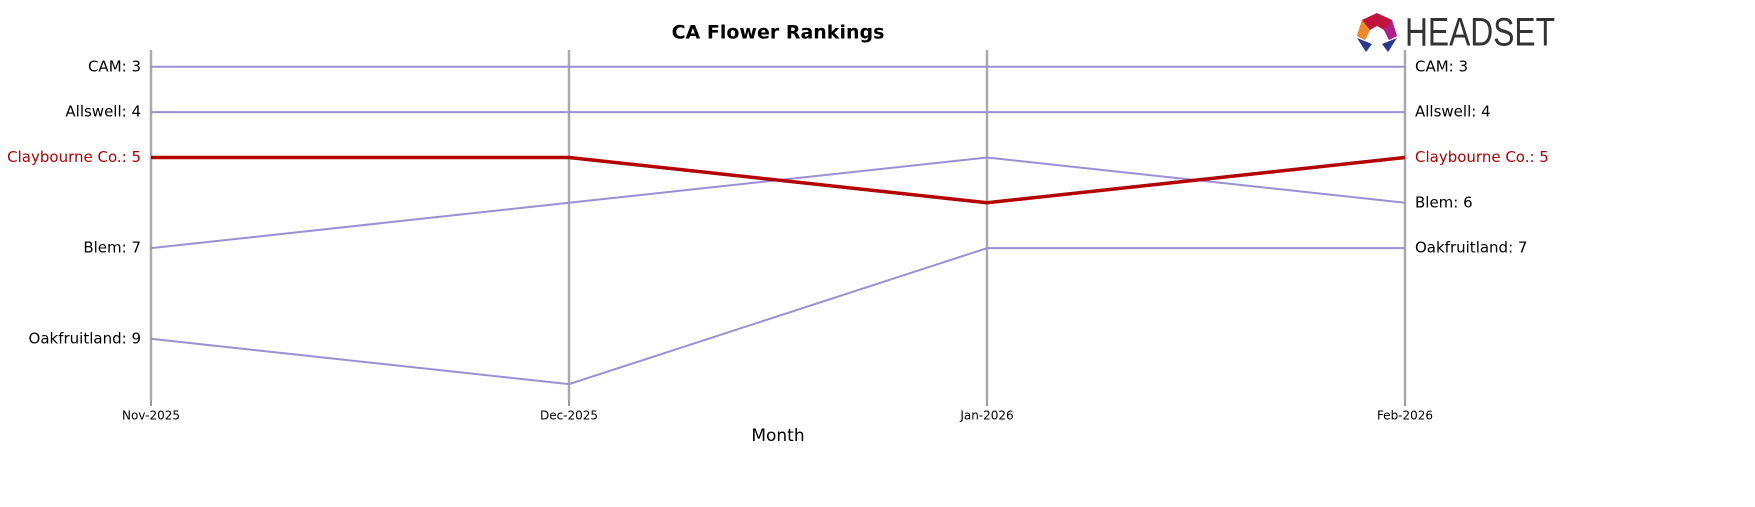  I want to click on logo-text: HEADSET, so click(1480, 33).